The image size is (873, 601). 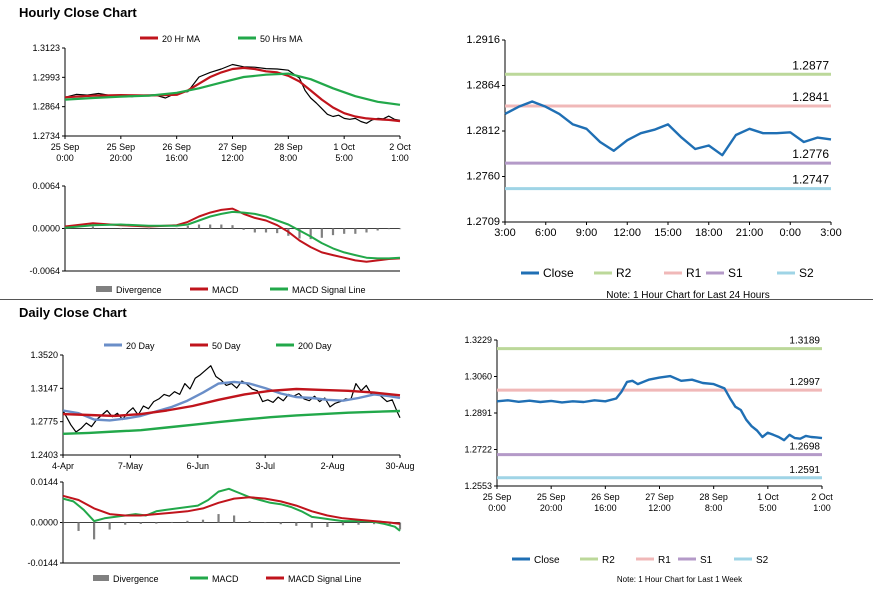 I want to click on daily-macd-legend-divergence-swatch, so click(x=101, y=578).